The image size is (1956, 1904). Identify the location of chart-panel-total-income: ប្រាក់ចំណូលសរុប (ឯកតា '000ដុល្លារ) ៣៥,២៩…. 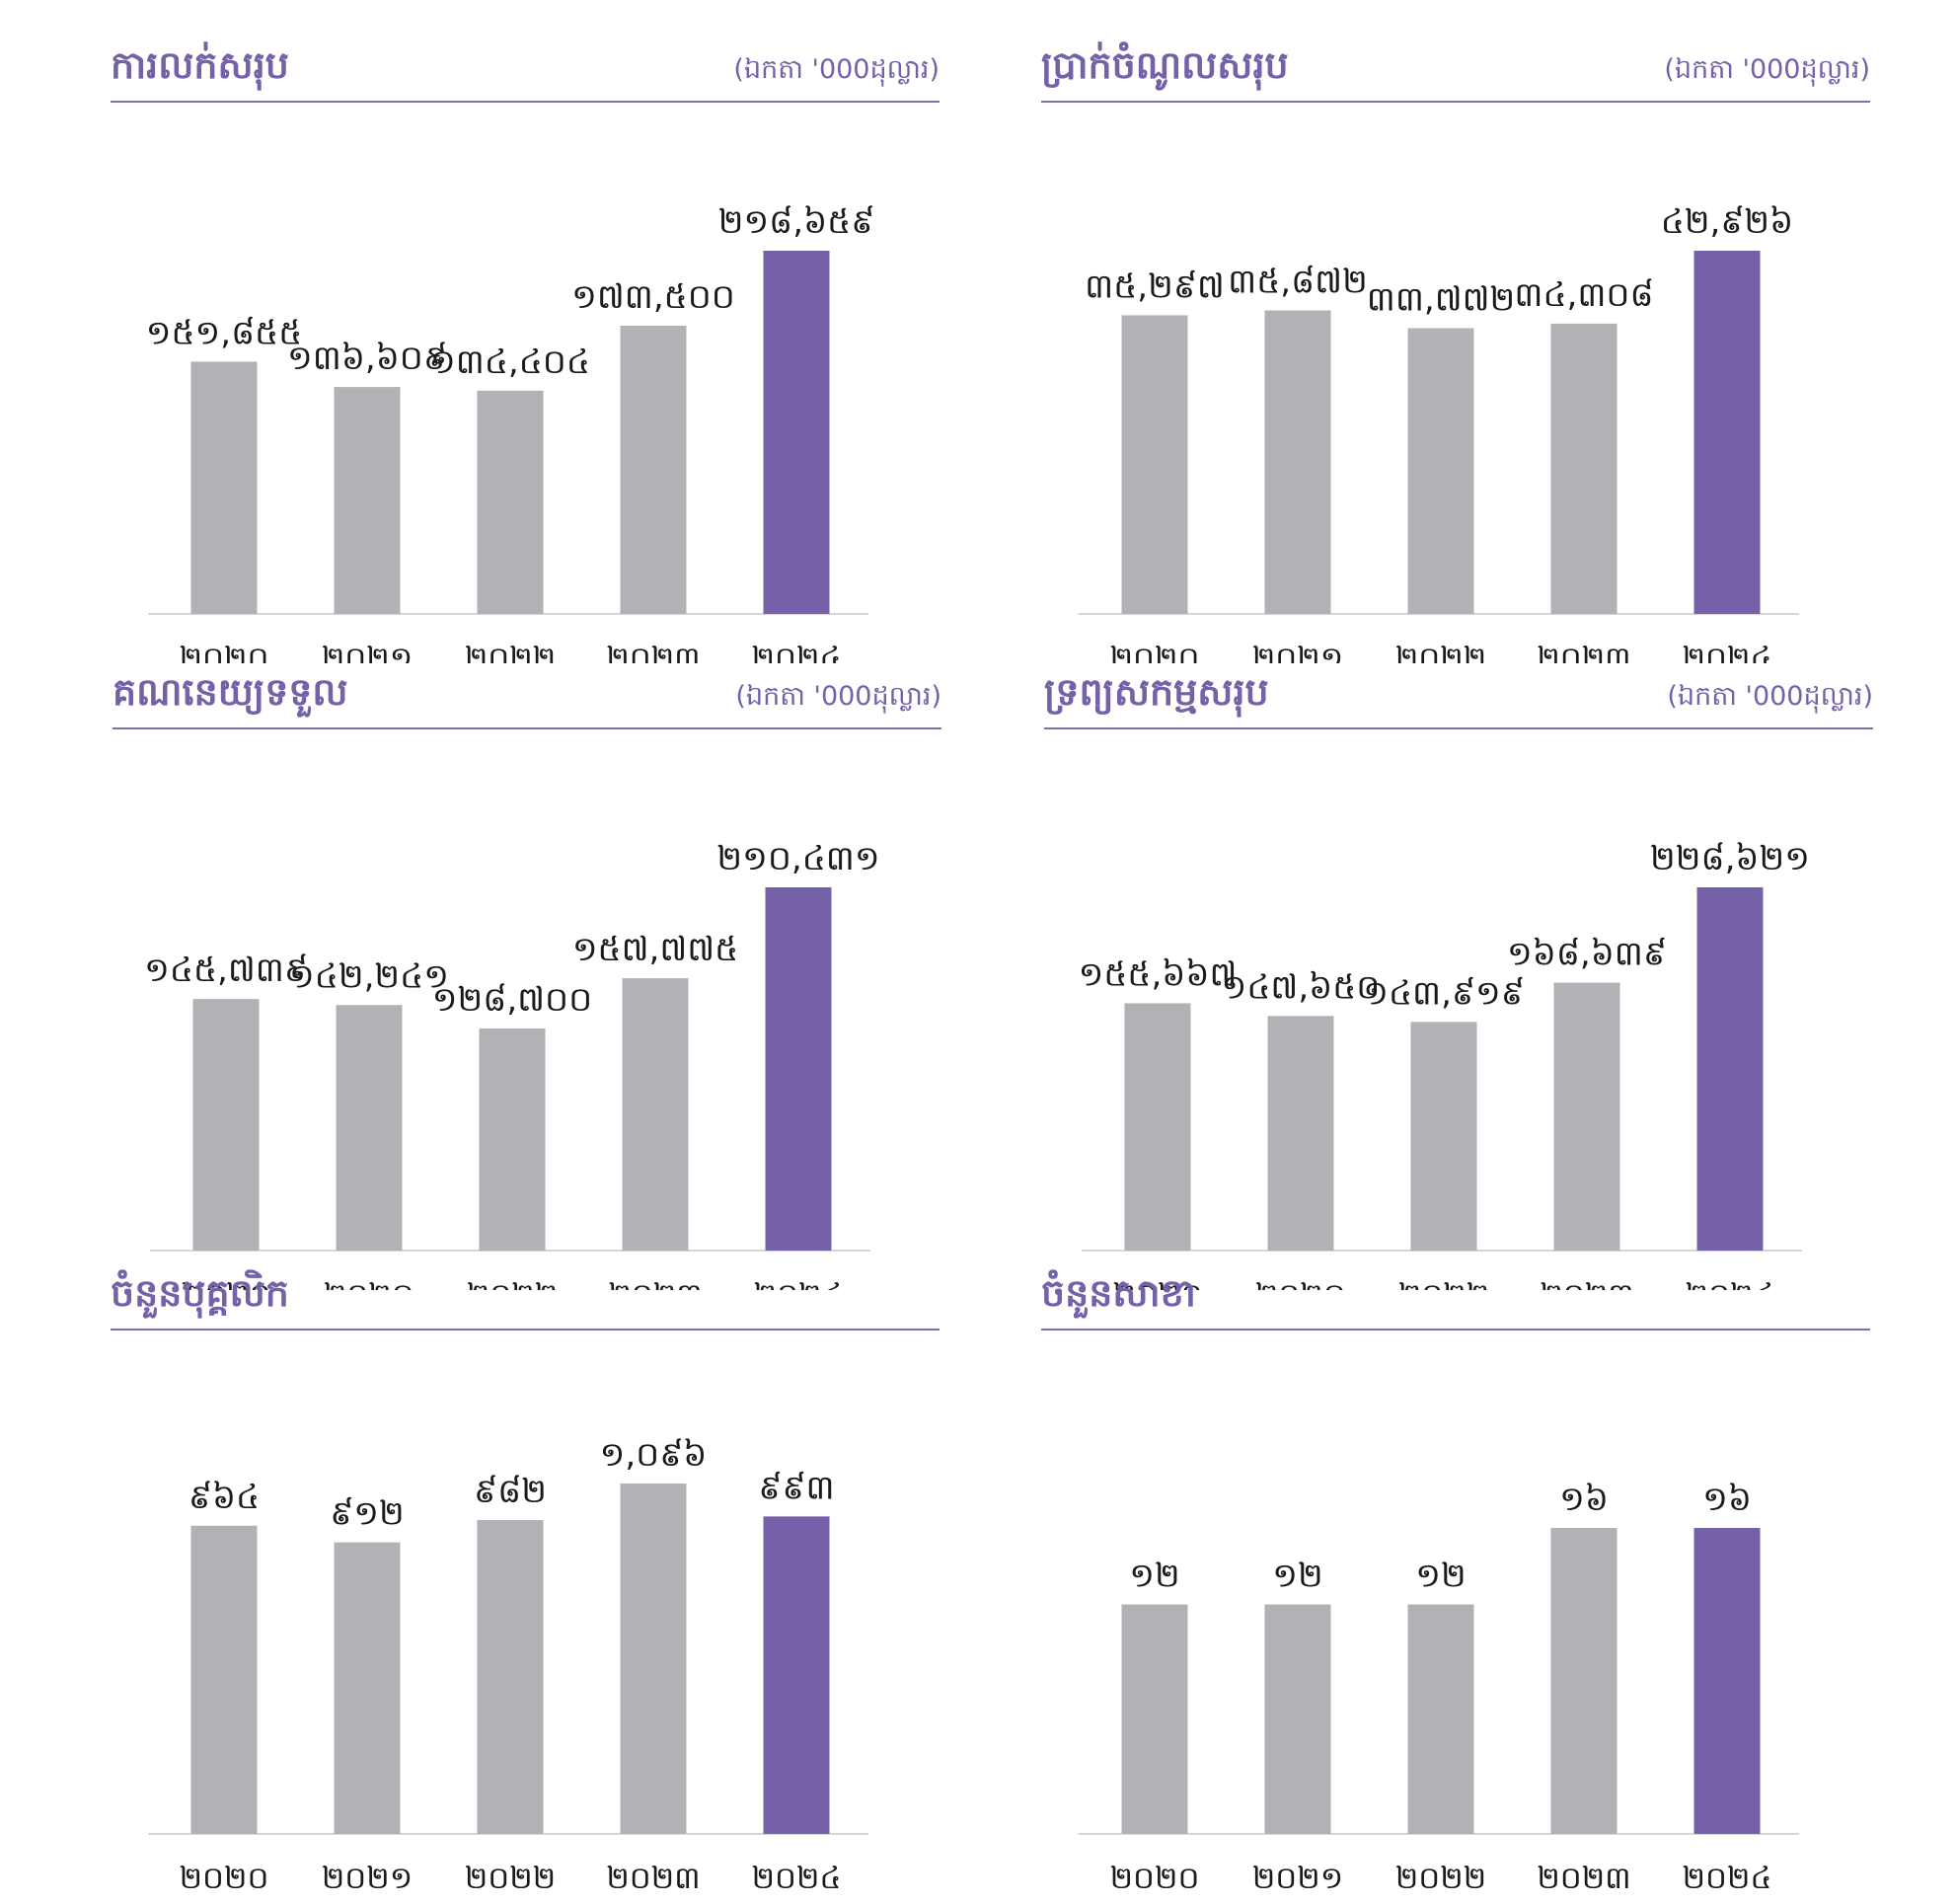
(1455, 352).